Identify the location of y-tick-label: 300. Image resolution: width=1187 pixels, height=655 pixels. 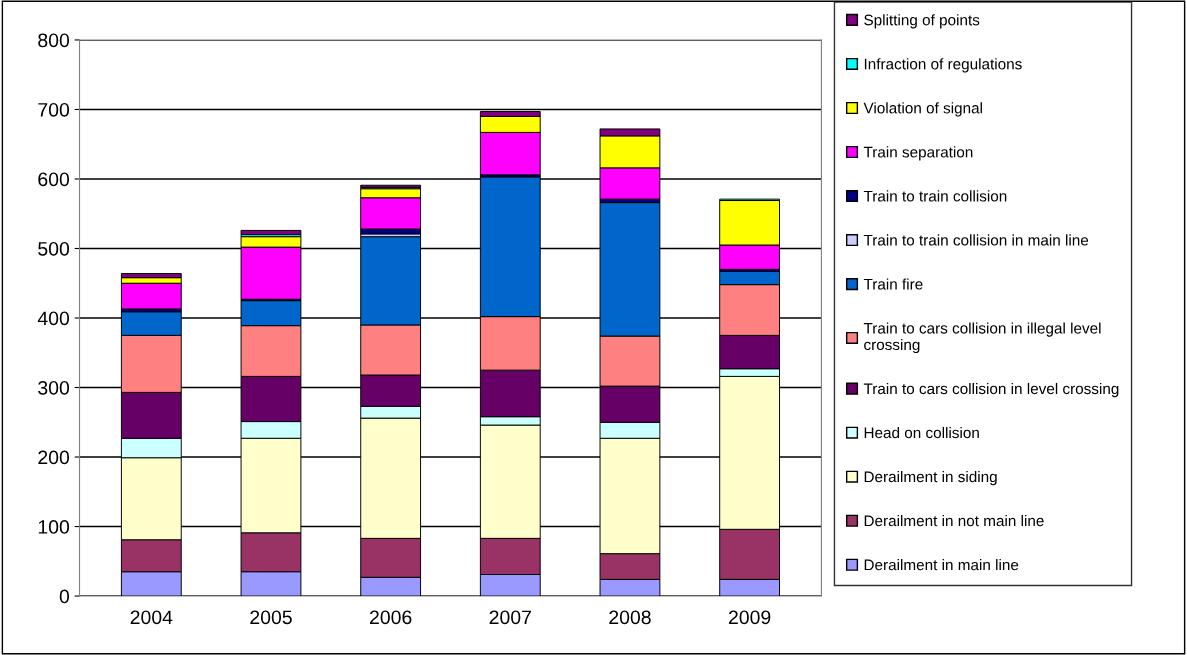
(54, 387).